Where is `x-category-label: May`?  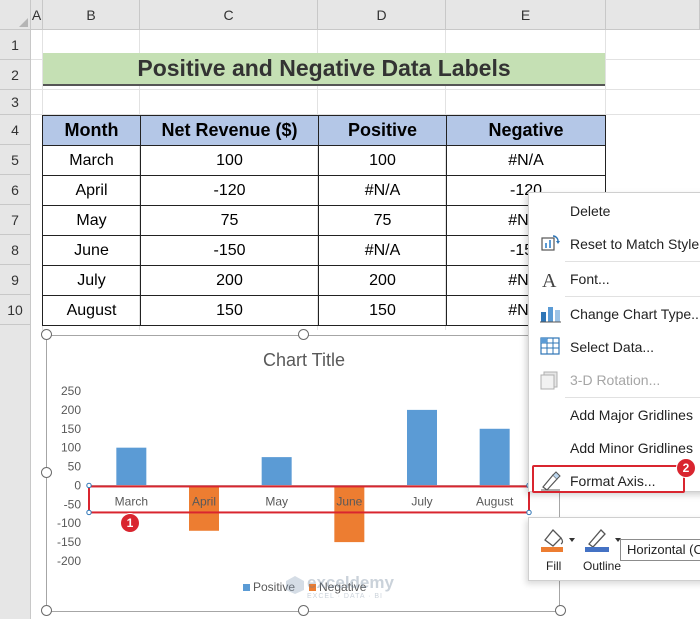
x-category-label: May is located at coordinates (276, 501).